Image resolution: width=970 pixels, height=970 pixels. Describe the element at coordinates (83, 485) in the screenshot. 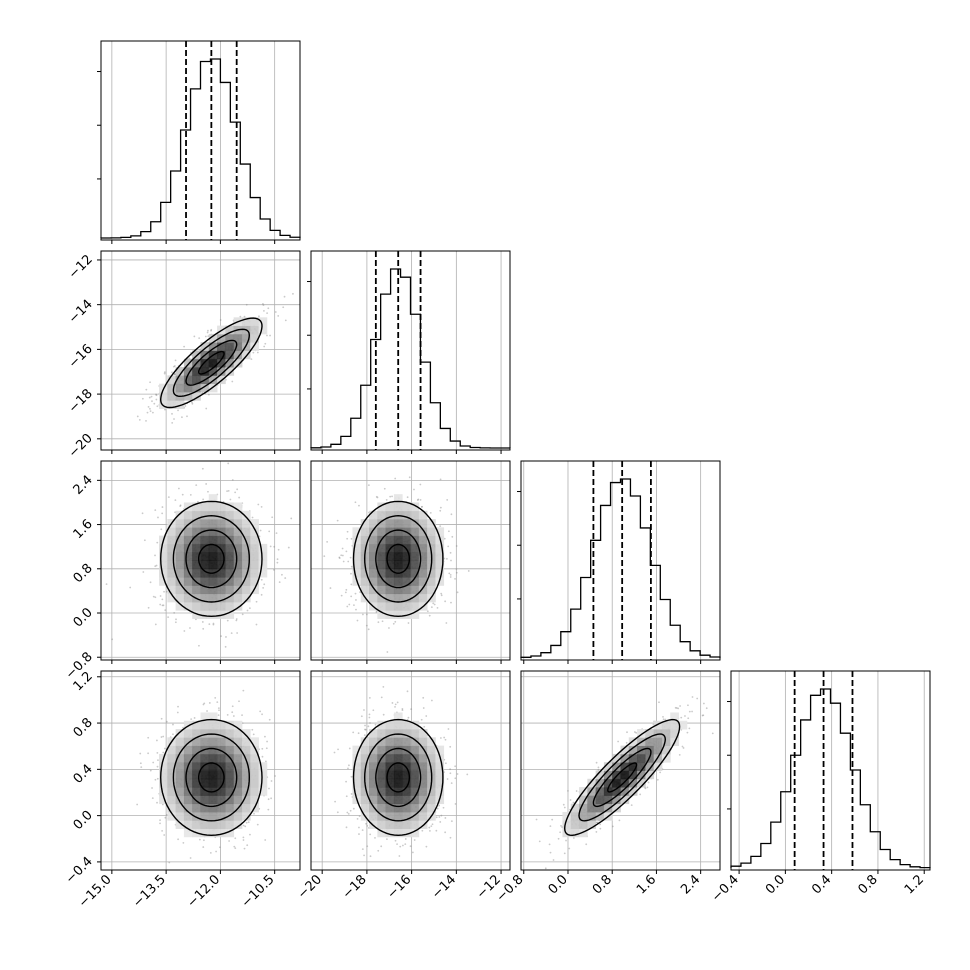

I see `y-tick-label: 2.4` at that location.